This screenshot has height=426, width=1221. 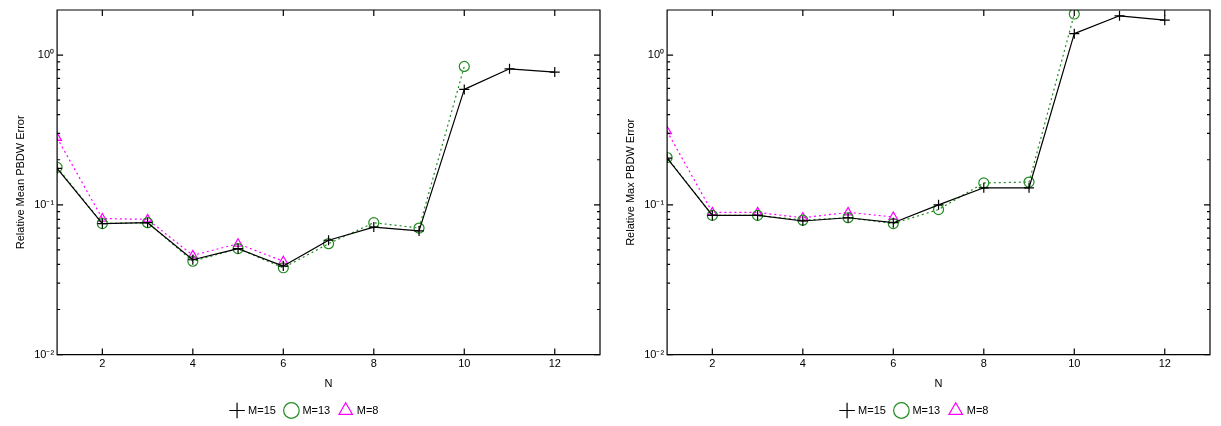 I want to click on y-axis-title: Relative Max PBDW Error, so click(x=629, y=182).